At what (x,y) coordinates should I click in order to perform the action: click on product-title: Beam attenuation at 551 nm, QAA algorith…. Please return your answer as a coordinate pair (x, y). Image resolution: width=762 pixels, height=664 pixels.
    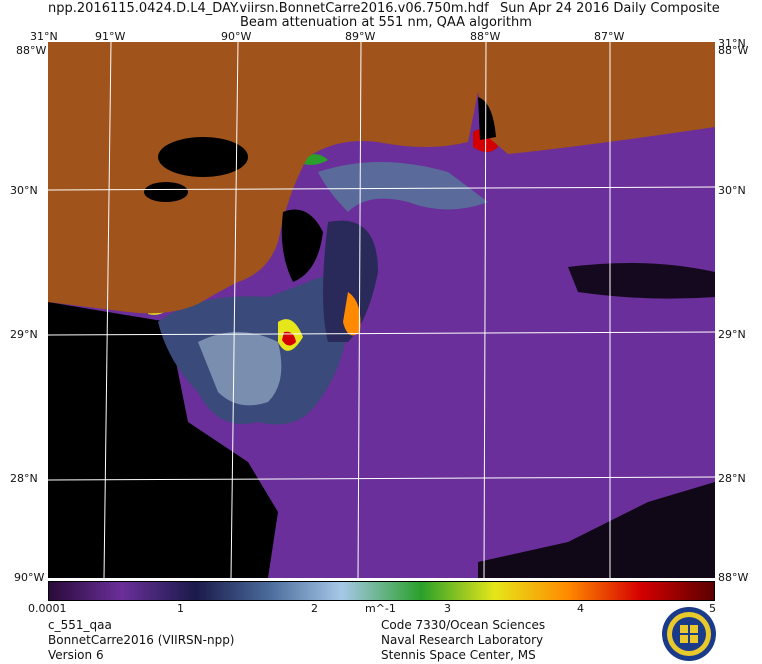
    Looking at the image, I should click on (386, 22).